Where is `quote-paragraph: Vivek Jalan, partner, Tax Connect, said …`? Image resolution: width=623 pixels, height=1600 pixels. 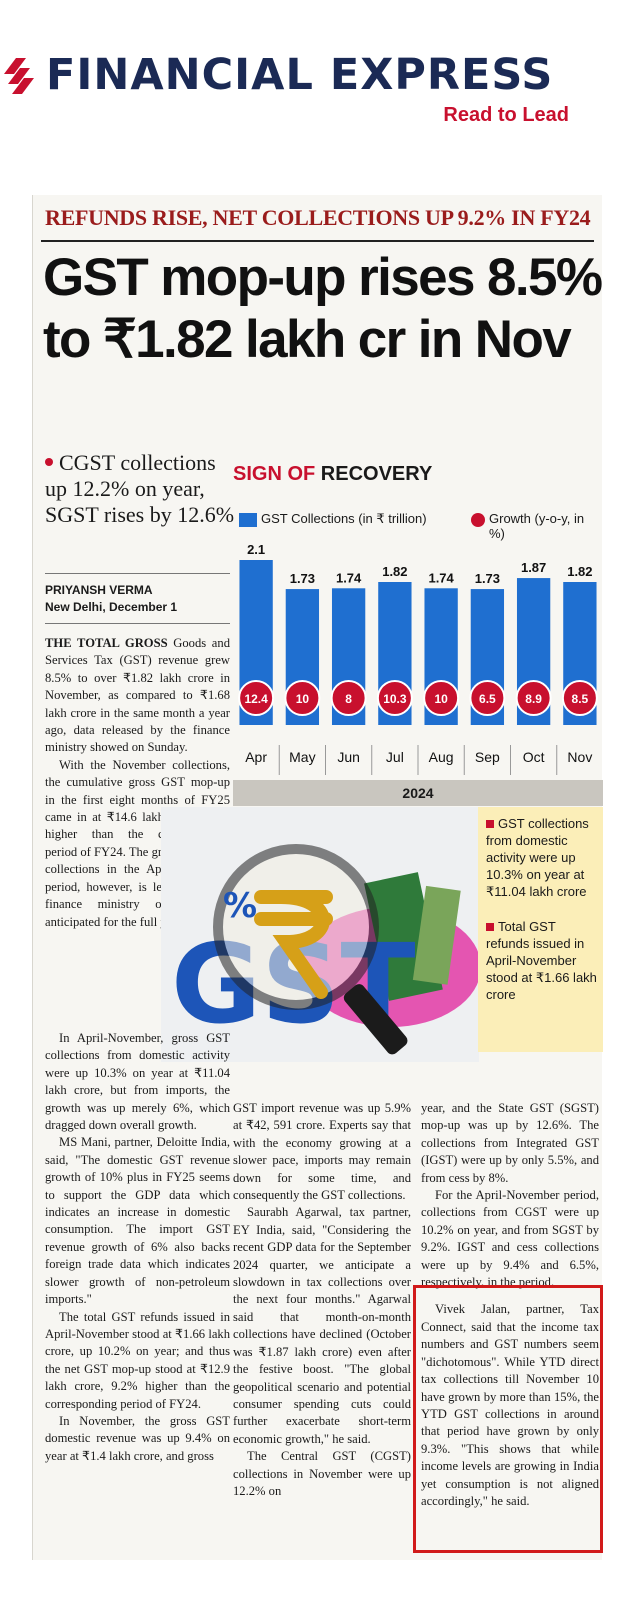 quote-paragraph: Vivek Jalan, partner, Tax Connect, said … is located at coordinates (510, 1405).